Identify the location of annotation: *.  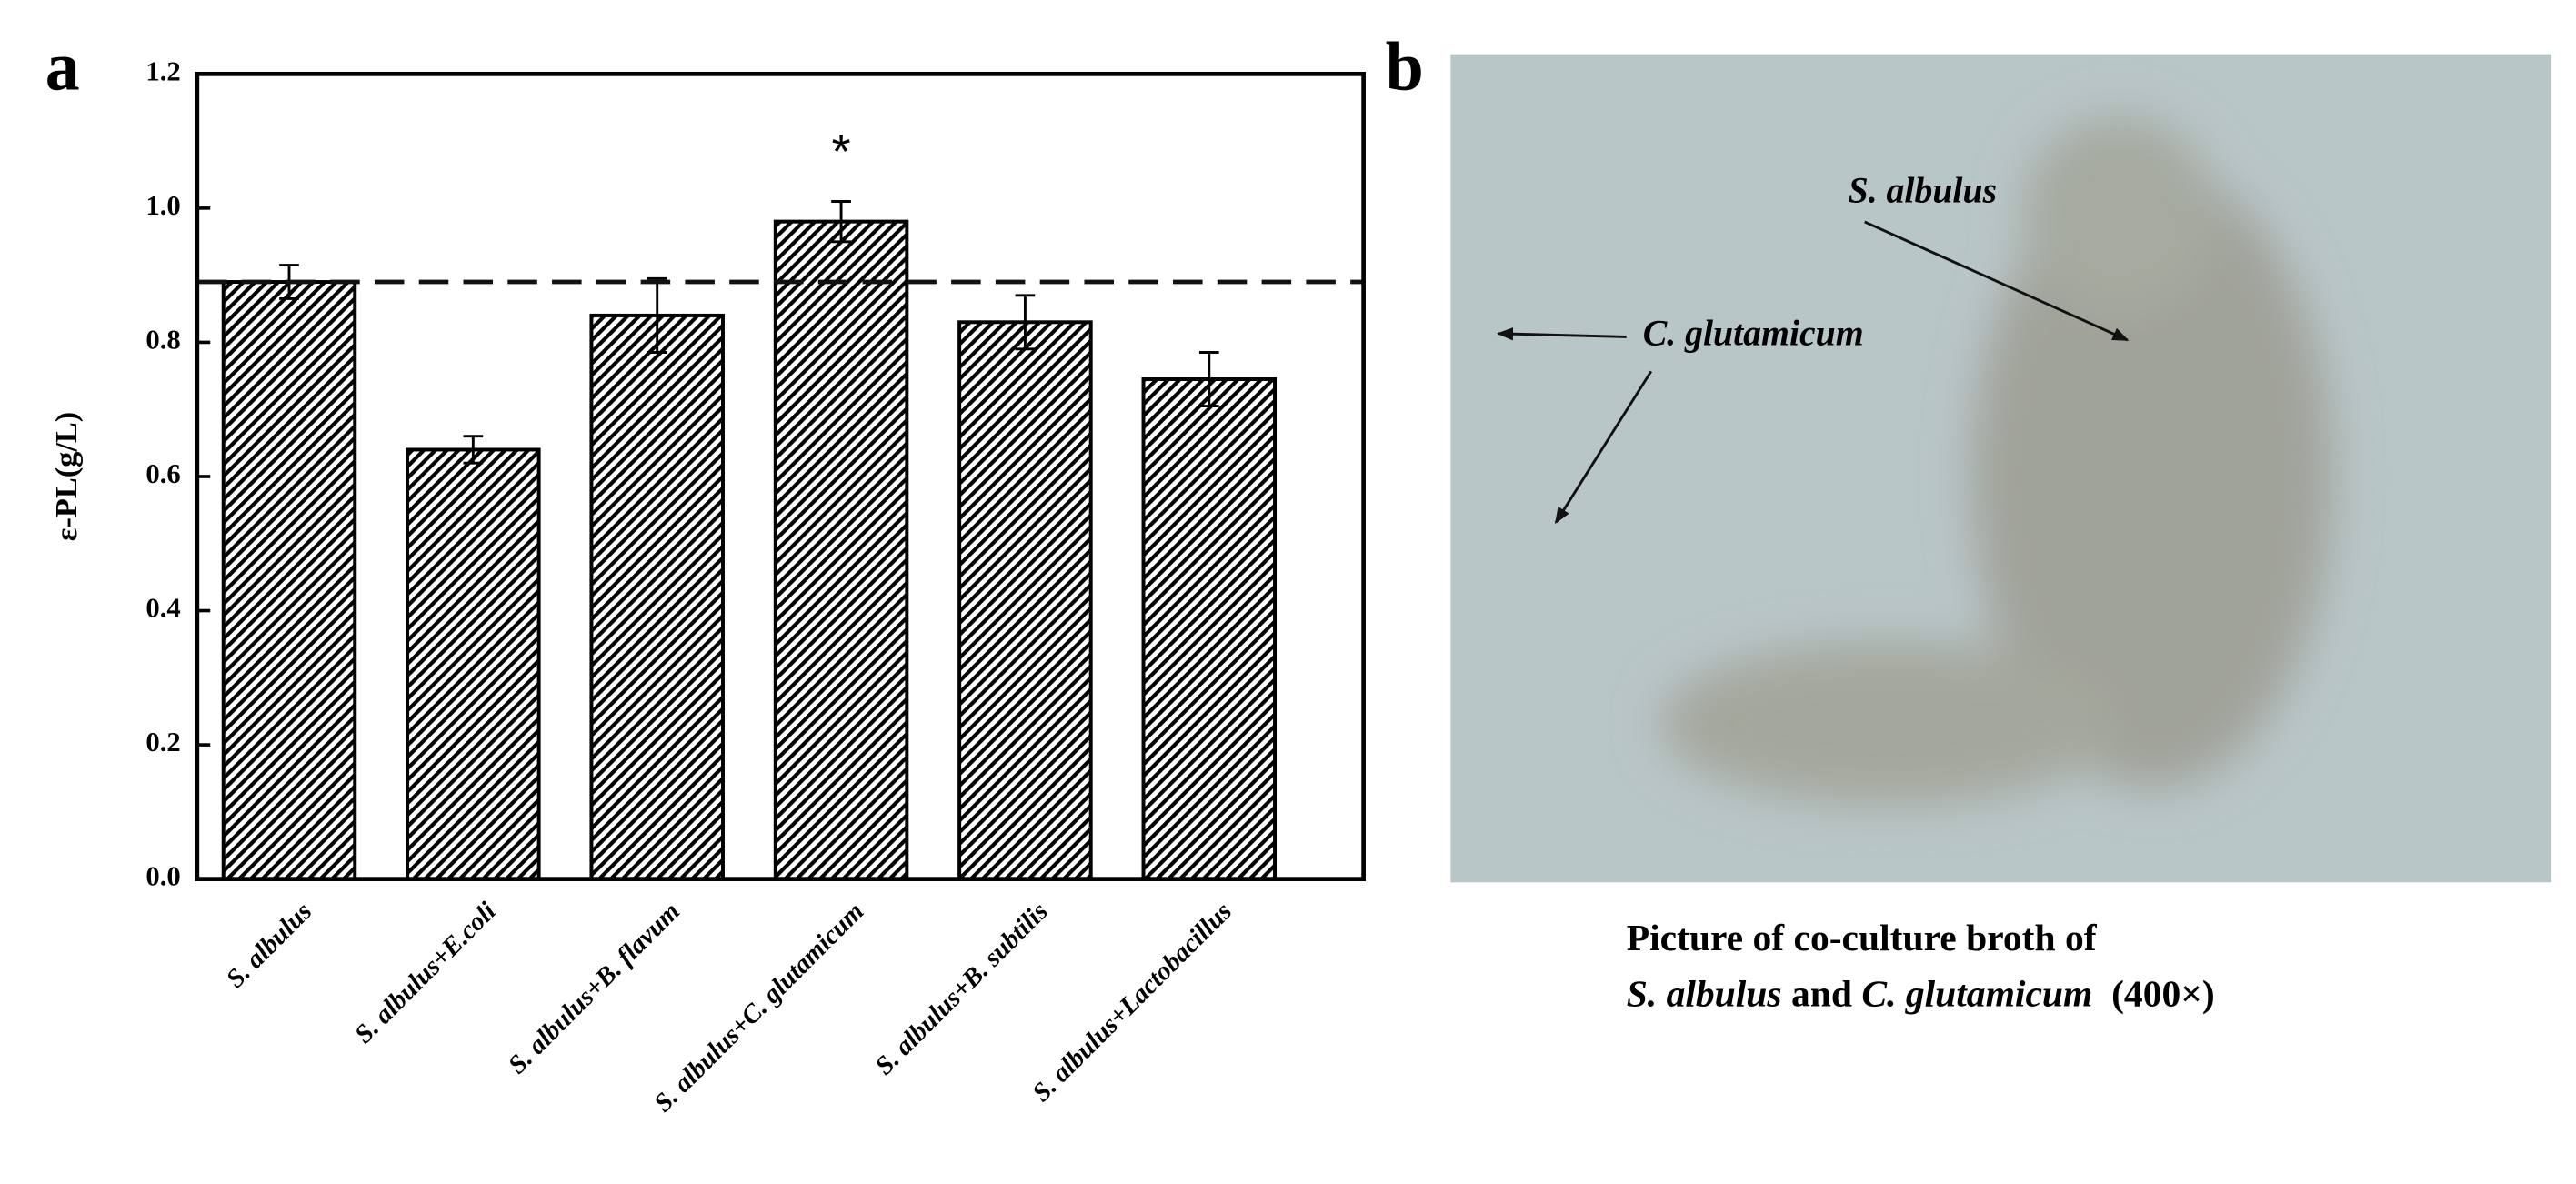
(841, 152).